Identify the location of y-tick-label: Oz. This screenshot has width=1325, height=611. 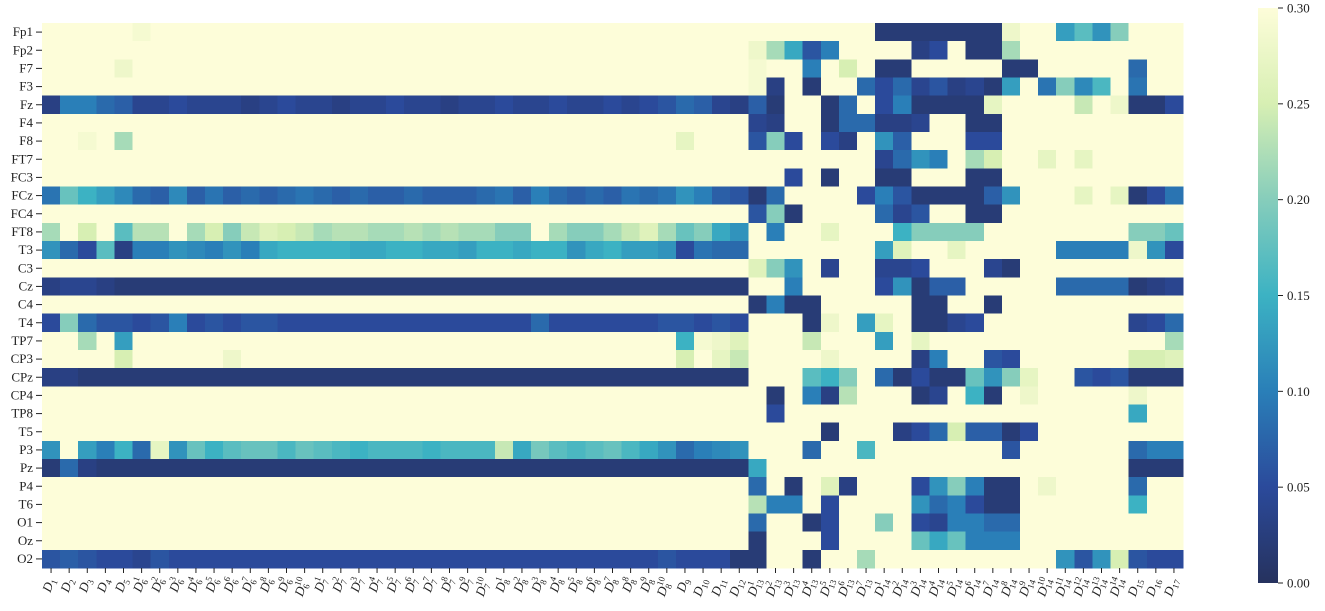
(25, 540).